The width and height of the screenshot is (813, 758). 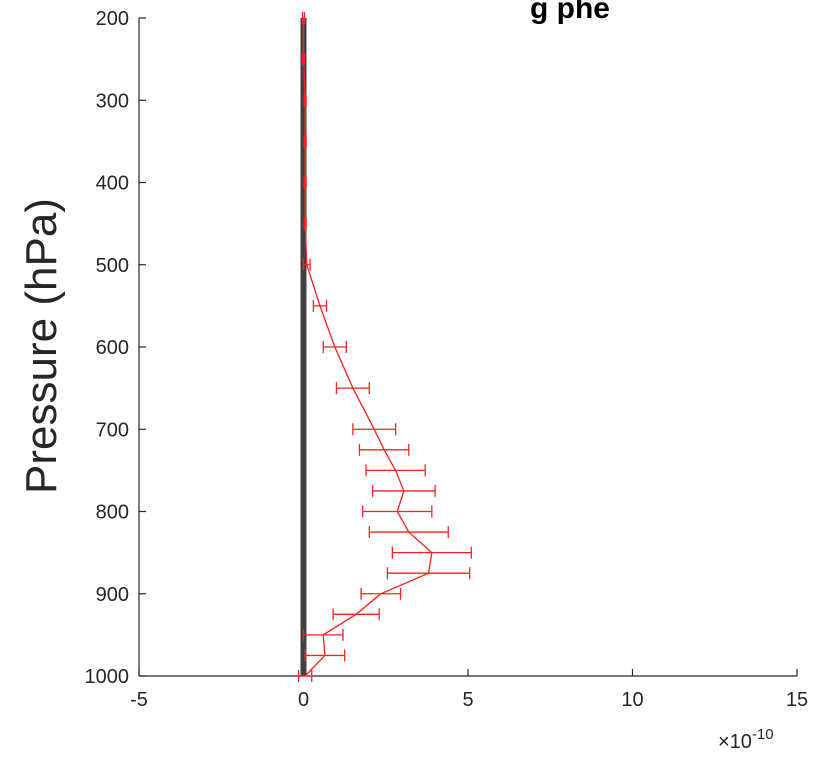 I want to click on x-multiplier-label: ×10⁻¹⁰, so click(x=746, y=739).